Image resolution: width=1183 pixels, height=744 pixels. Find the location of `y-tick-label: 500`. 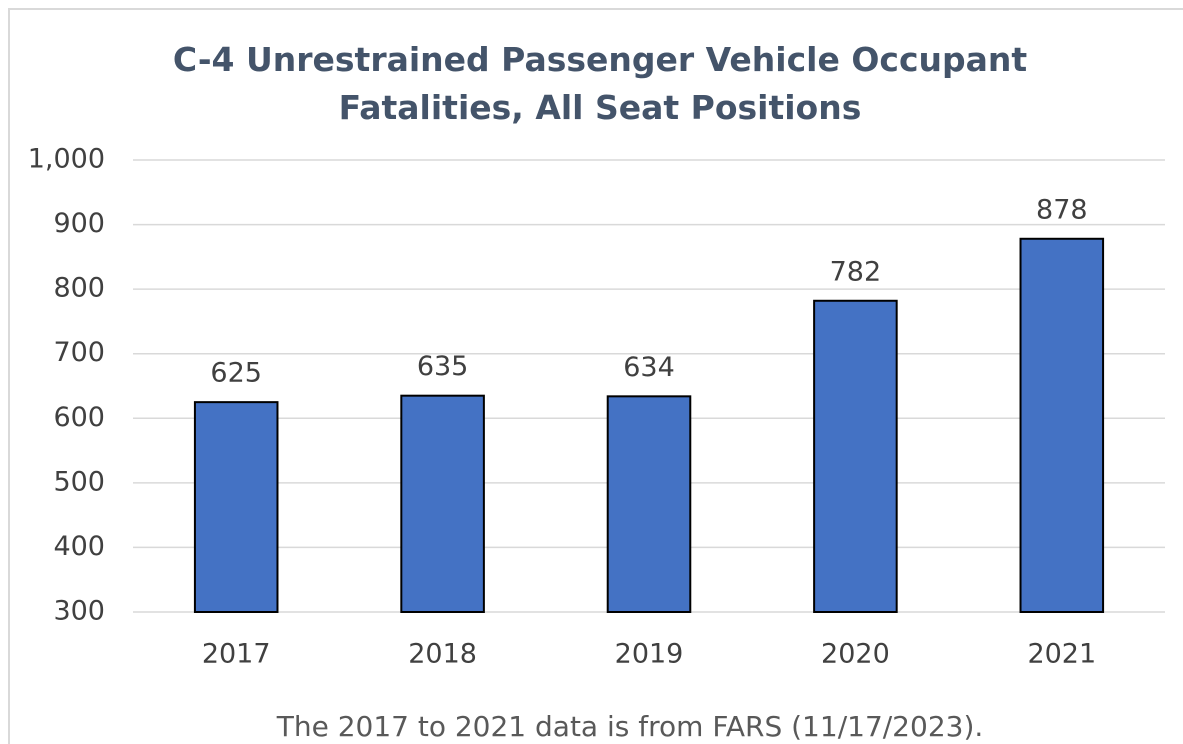

y-tick-label: 500 is located at coordinates (79, 481).